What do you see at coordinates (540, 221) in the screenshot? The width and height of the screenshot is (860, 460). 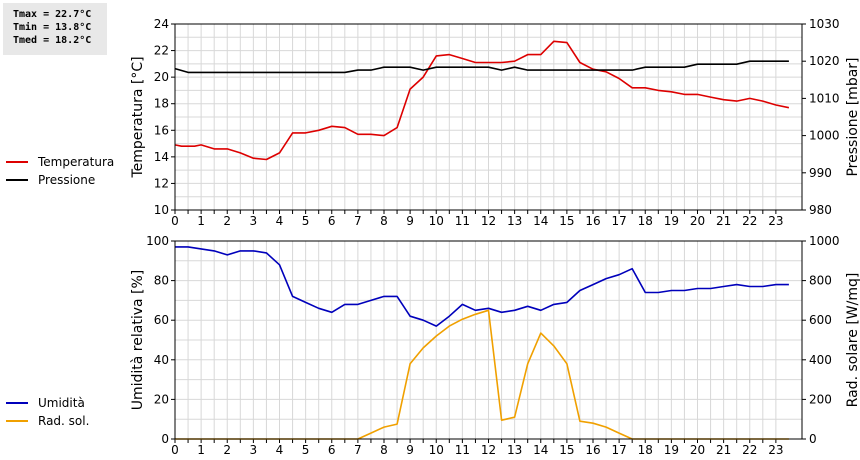 I see `chart1-x-tick-label: 14` at bounding box center [540, 221].